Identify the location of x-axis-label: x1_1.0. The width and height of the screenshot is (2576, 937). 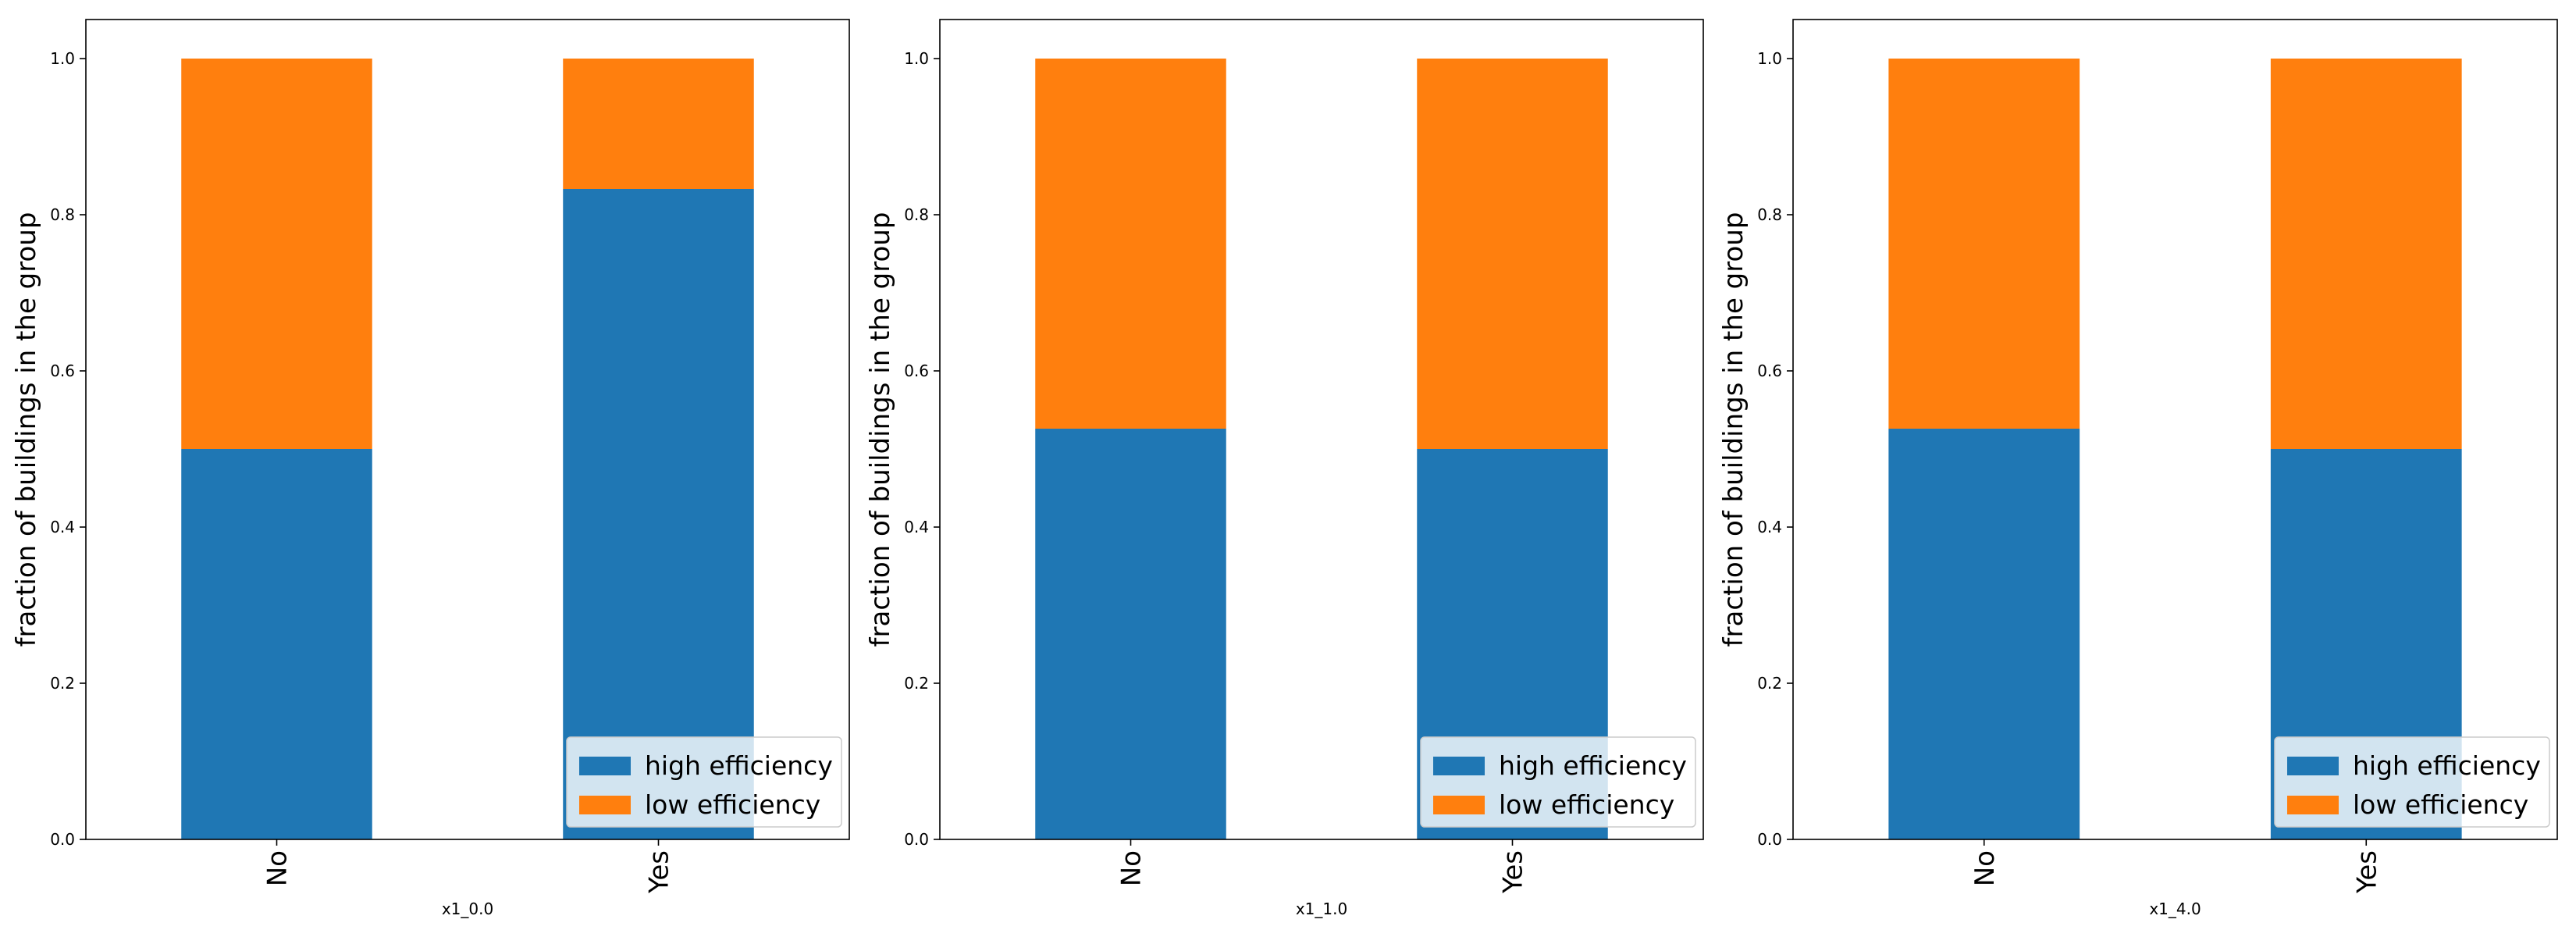
(1321, 909).